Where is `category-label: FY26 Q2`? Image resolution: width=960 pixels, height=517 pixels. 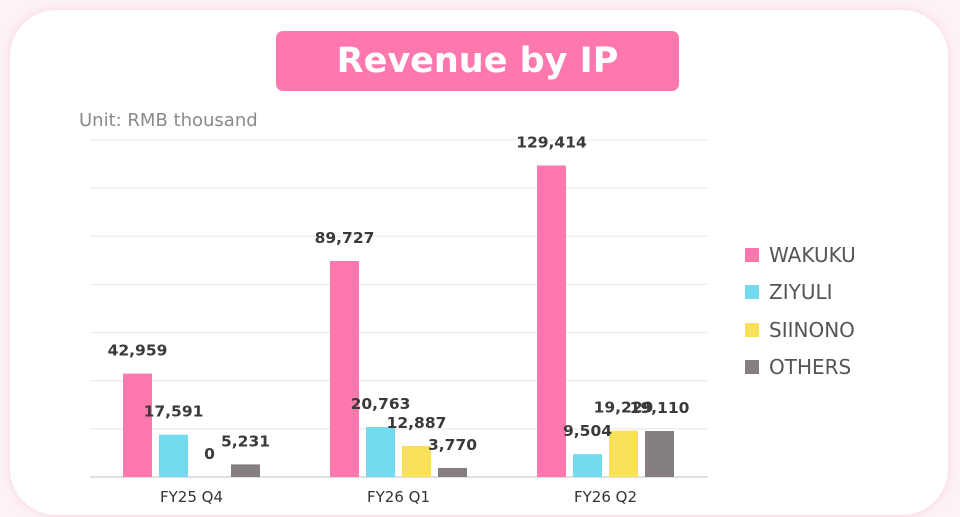
category-label: FY26 Q2 is located at coordinates (605, 497).